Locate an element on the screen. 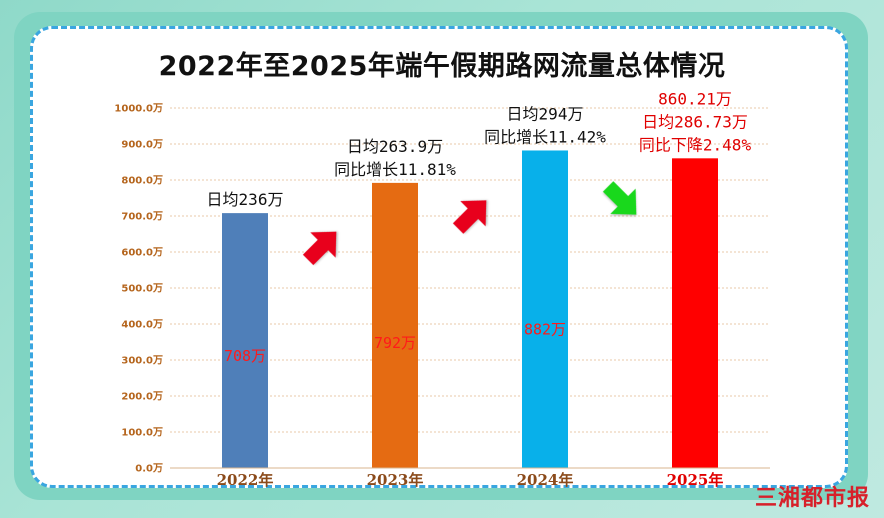 The height and width of the screenshot is (518, 884). y-tick-label: 0.0万 is located at coordinates (149, 469).